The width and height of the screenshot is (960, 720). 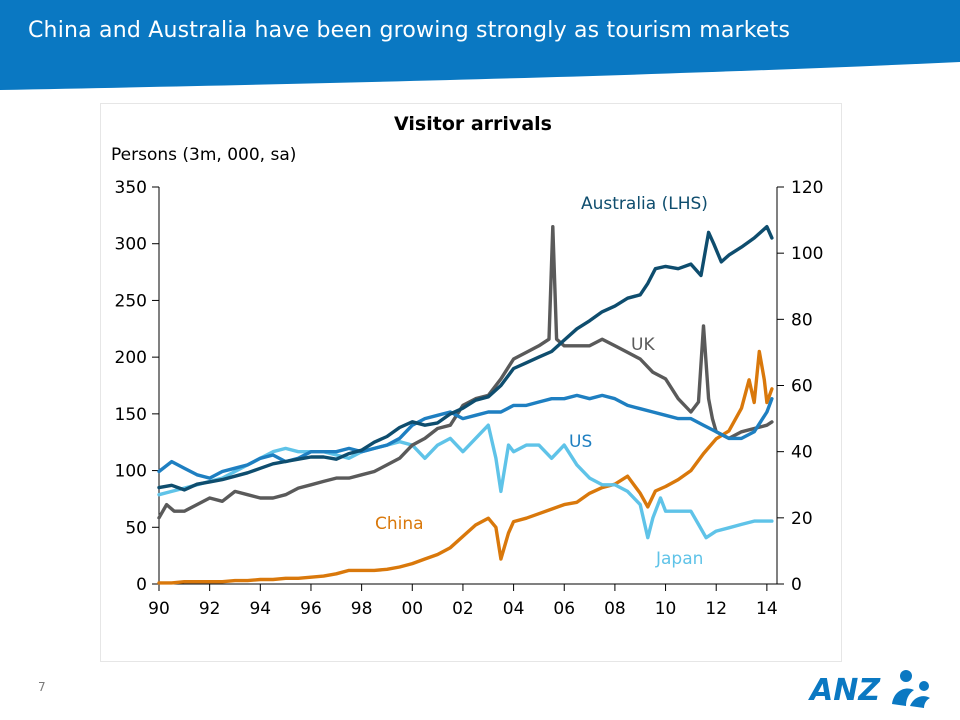 I want to click on x-tick-label: 98, so click(x=362, y=609).